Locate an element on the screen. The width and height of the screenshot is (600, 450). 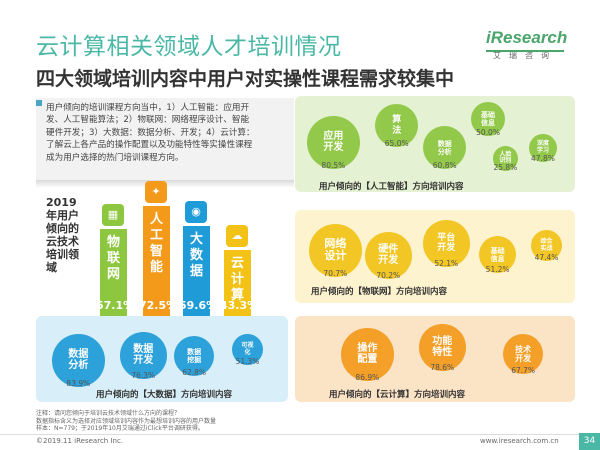
bubble-label: 网络 设计 is located at coordinates (335, 249).